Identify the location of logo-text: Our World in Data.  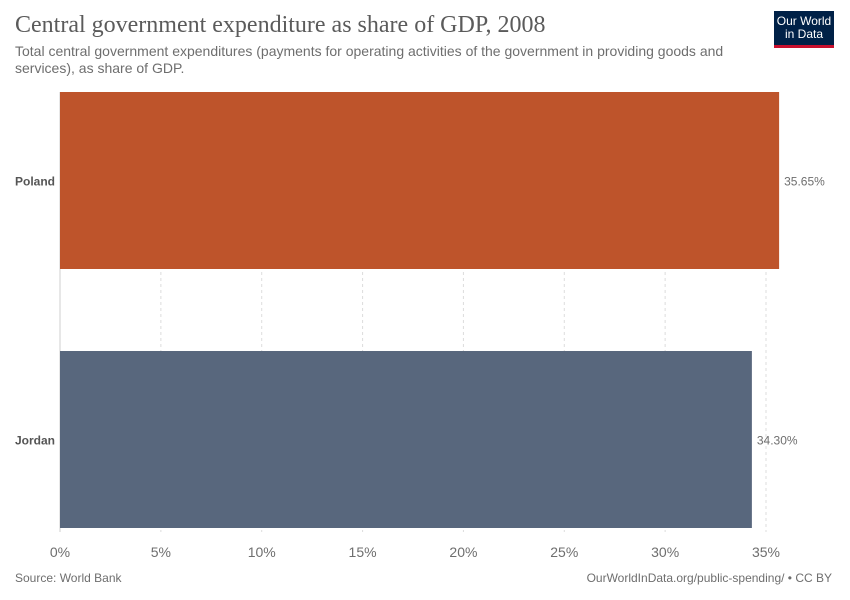
(804, 27).